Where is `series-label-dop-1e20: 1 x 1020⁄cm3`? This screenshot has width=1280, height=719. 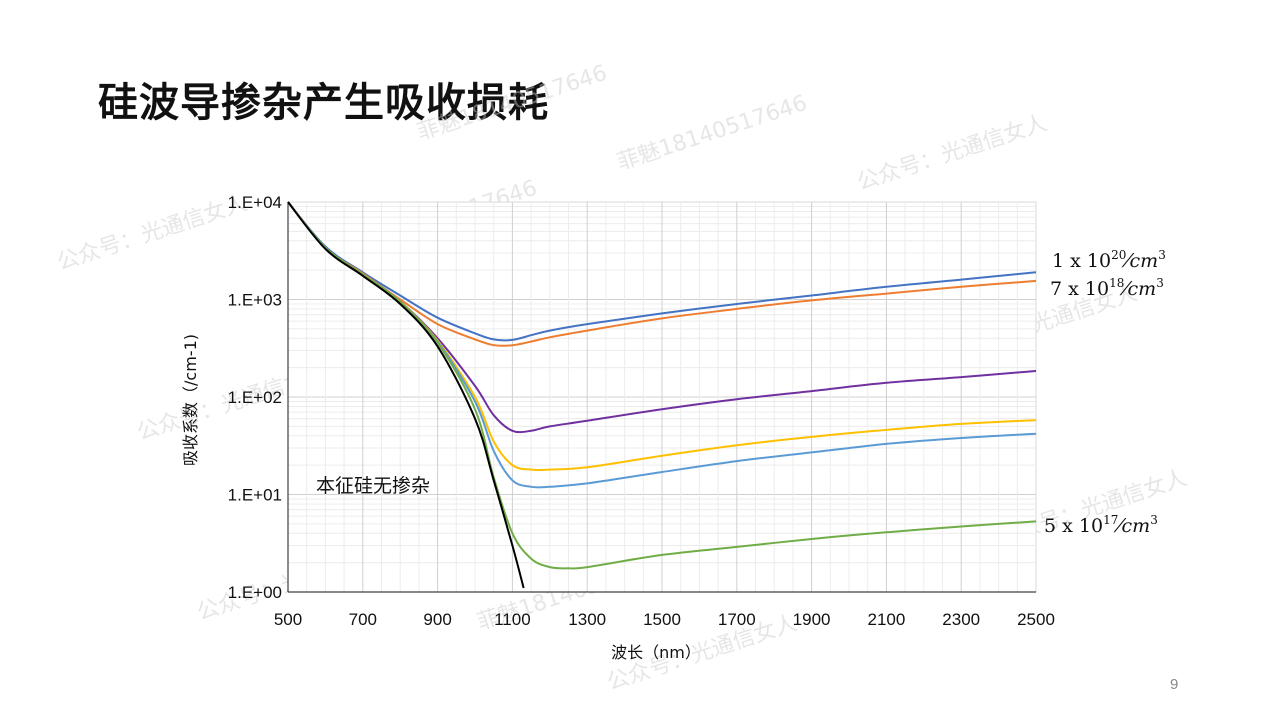
series-label-dop-1e20: 1 x 1020⁄cm3 is located at coordinates (1109, 260).